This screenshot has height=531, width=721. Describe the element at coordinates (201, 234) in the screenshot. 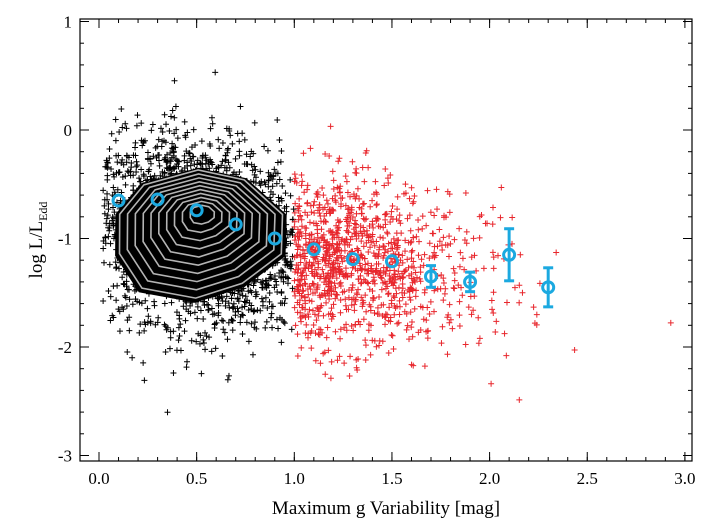

I see `density-contour` at that location.